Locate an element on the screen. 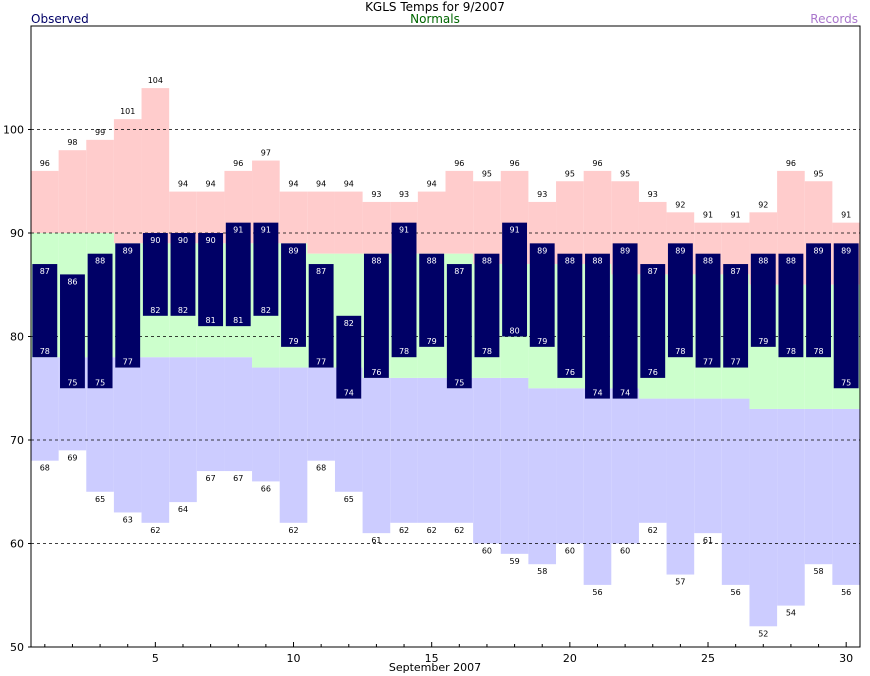 This screenshot has height=676, width=870. y-tick-label: 50 is located at coordinates (17, 647).